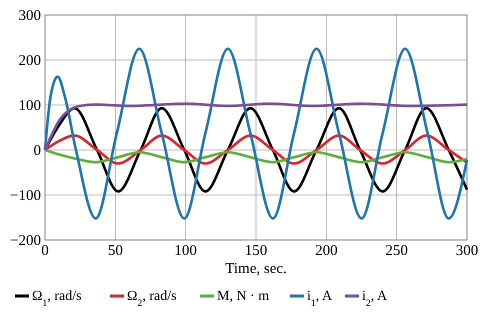 This screenshot has height=325, width=489. Describe the element at coordinates (29, 61) in the screenshot. I see `y-tick-label: 200` at that location.